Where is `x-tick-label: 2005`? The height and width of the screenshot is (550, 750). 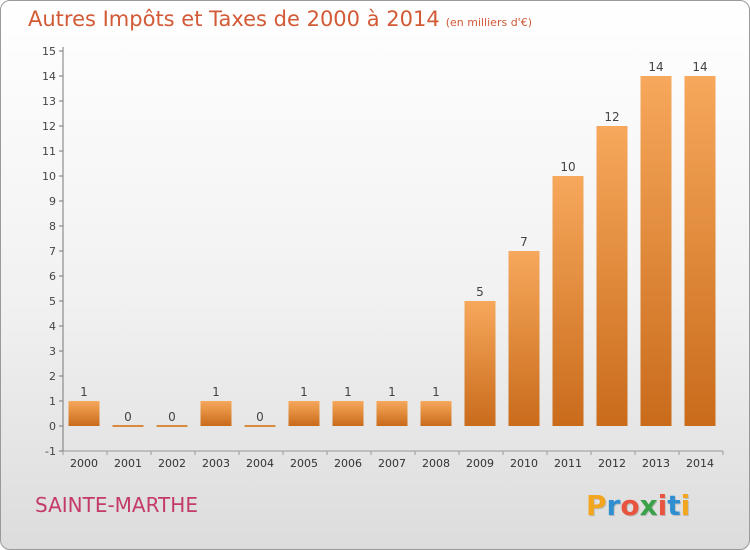
x-tick-label: 2005 is located at coordinates (304, 463).